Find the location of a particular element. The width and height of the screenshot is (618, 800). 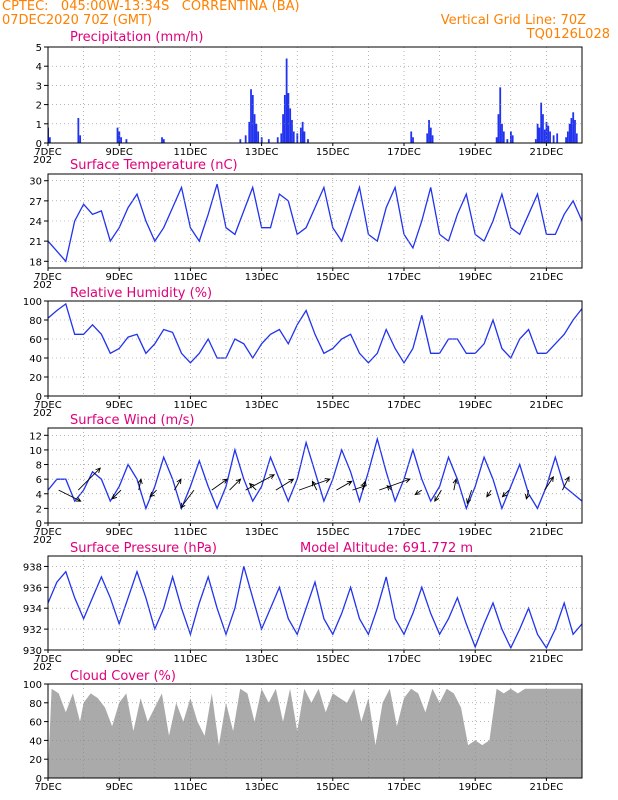

series-line is located at coordinates (315, 333).